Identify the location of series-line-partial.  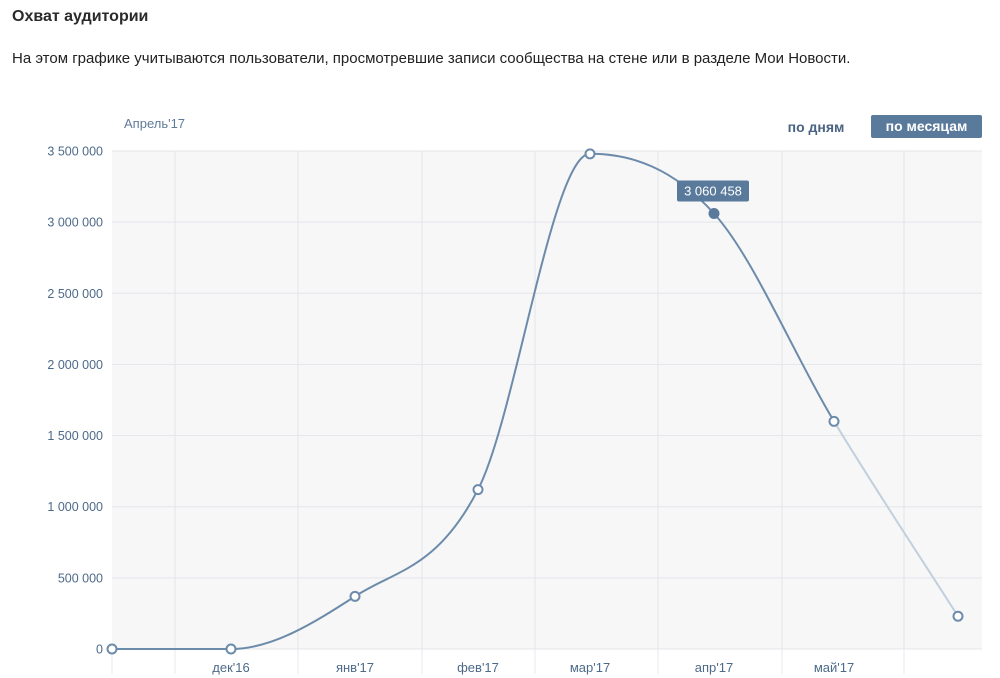
(896, 518).